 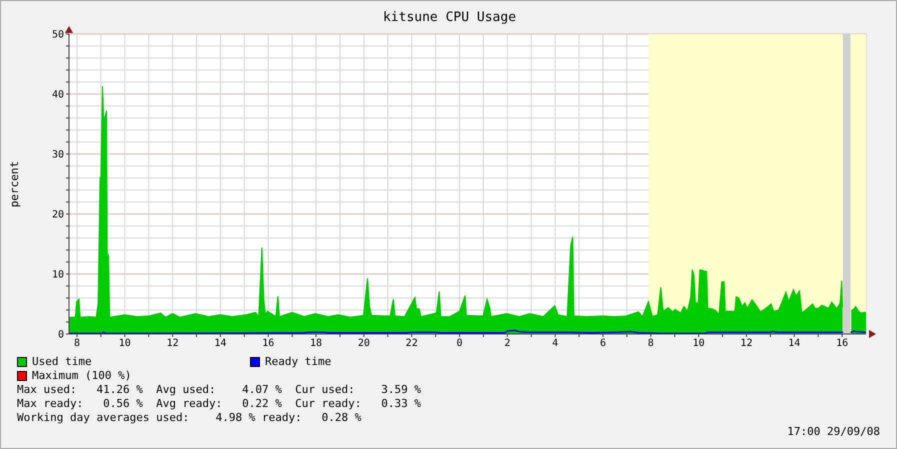 What do you see at coordinates (459, 344) in the screenshot?
I see `x-tick-label: 0` at bounding box center [459, 344].